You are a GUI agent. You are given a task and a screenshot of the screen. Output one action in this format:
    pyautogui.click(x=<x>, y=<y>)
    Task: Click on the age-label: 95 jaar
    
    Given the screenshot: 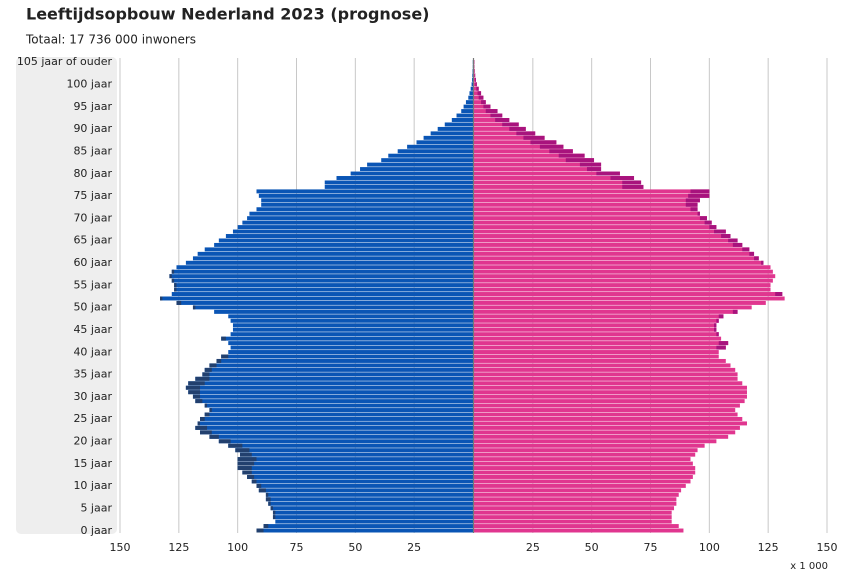 What is the action you would take?
    pyautogui.click(x=92, y=106)
    